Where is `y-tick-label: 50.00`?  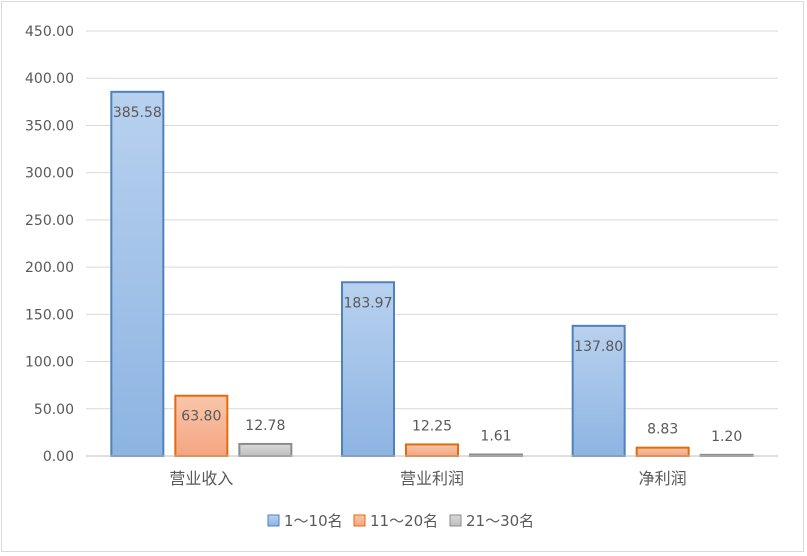 y-tick-label: 50.00 is located at coordinates (54, 410).